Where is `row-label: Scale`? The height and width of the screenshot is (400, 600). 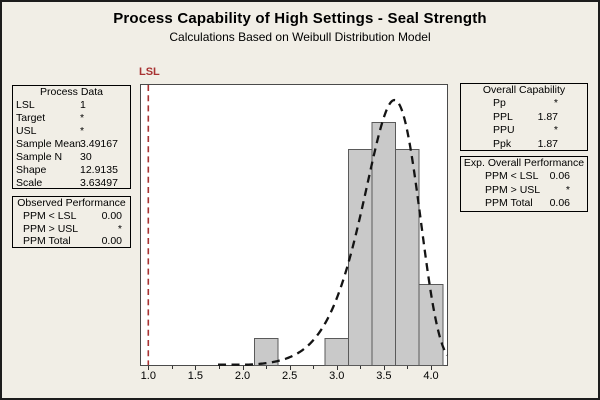
row-label: Scale is located at coordinates (29, 183).